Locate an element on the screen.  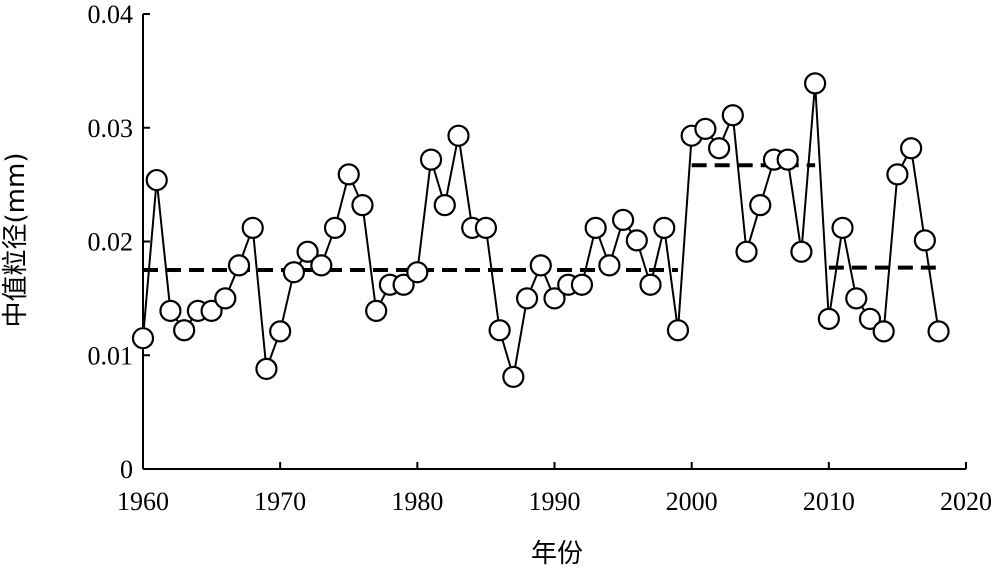
y-axis-title: 中值粒径(mm) is located at coordinates (16, 240).